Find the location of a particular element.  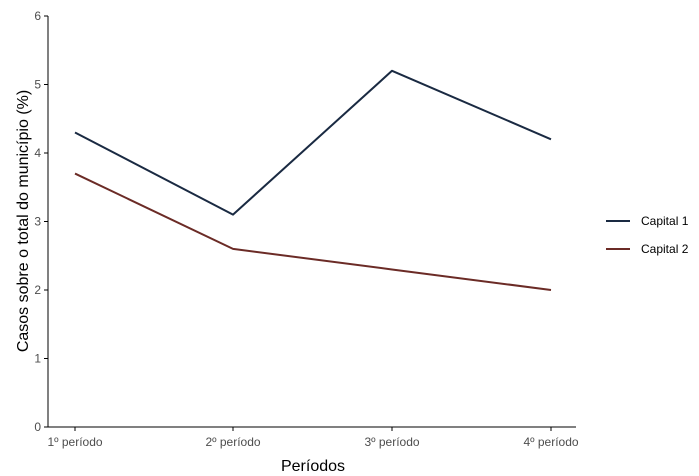

y-axis-ticks: 0 1 2 3 4 5 6 is located at coordinates (41, 221).